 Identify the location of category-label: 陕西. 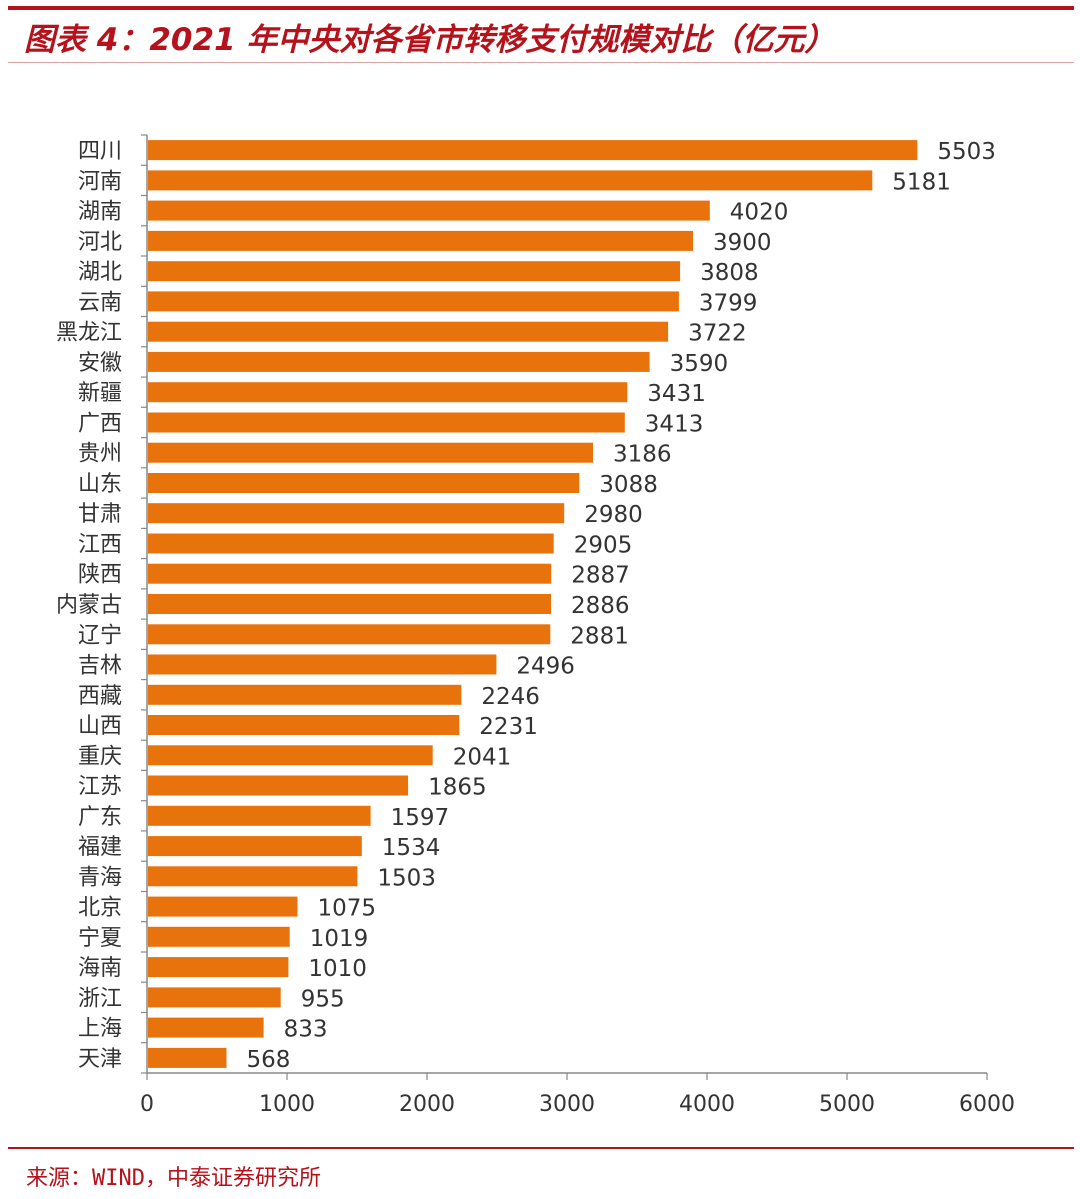
(100, 575).